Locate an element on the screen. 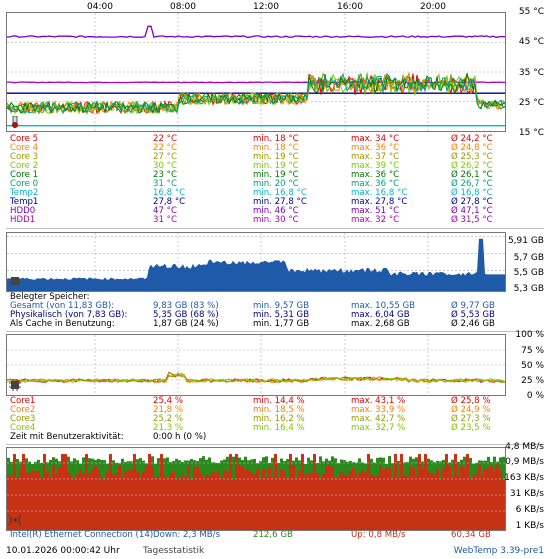  row-avg: Ø 26,1 °C is located at coordinates (472, 175).